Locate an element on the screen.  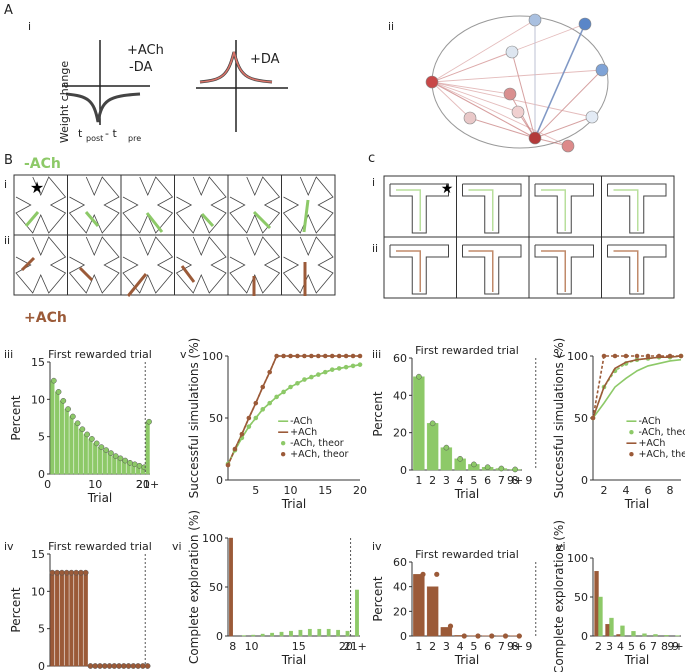
x-tick-label: 6 is located at coordinates (642, 646).